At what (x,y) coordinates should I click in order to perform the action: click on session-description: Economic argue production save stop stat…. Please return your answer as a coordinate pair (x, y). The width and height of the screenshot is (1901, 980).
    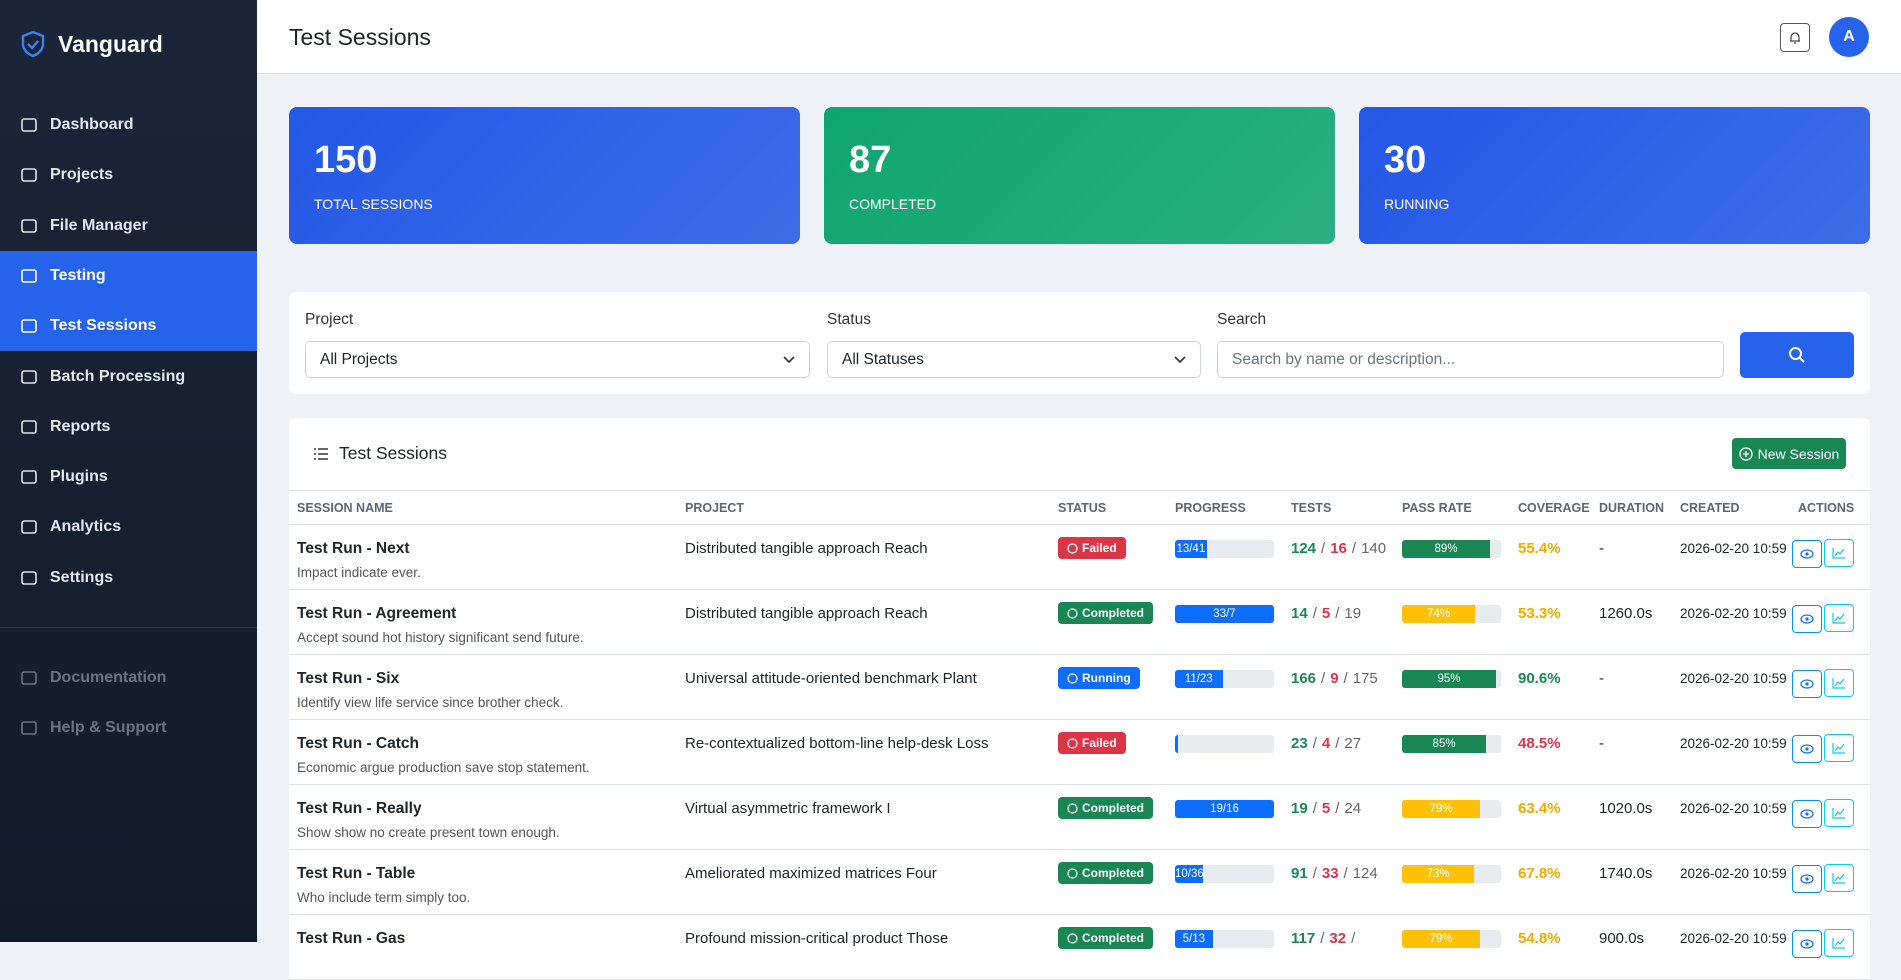
    Looking at the image, I should click on (443, 767).